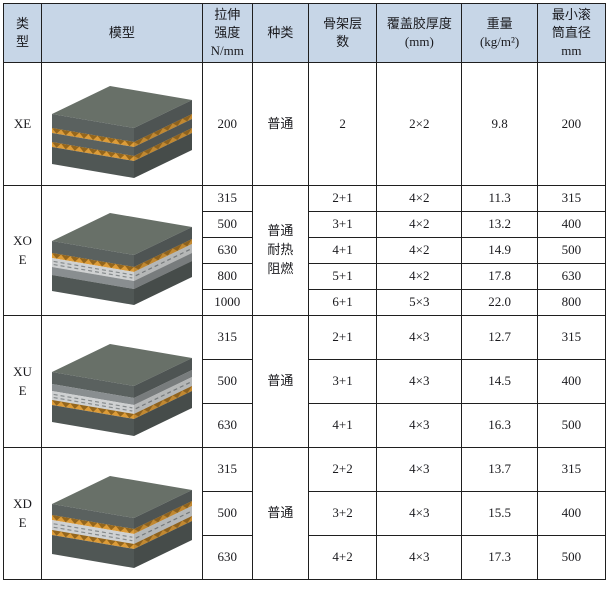 This screenshot has height=596, width=609. I want to click on xoe-belt-cross-section, so click(121, 258).